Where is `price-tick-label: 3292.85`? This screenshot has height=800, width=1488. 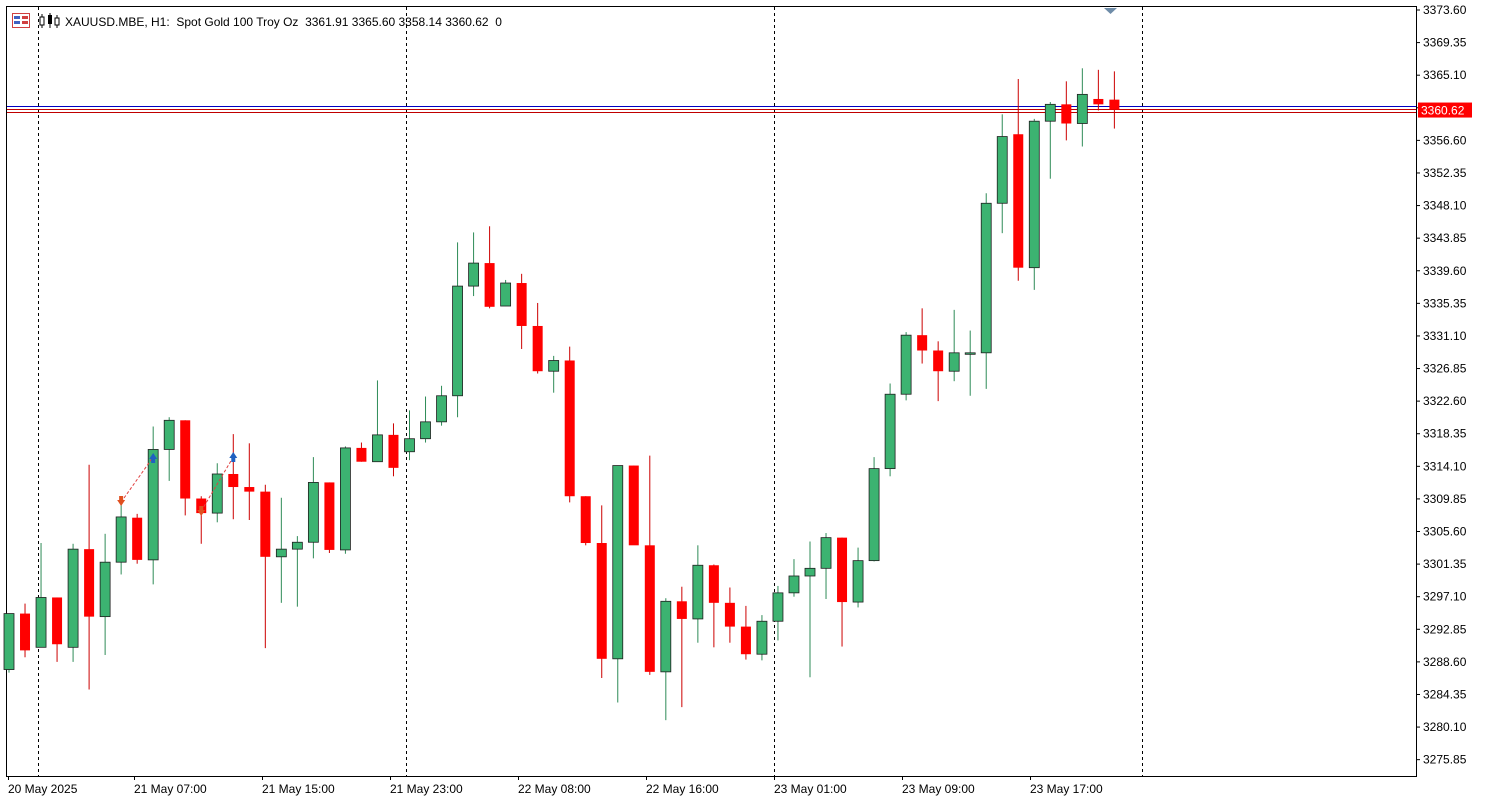
price-tick-label: 3292.85 is located at coordinates (1445, 629).